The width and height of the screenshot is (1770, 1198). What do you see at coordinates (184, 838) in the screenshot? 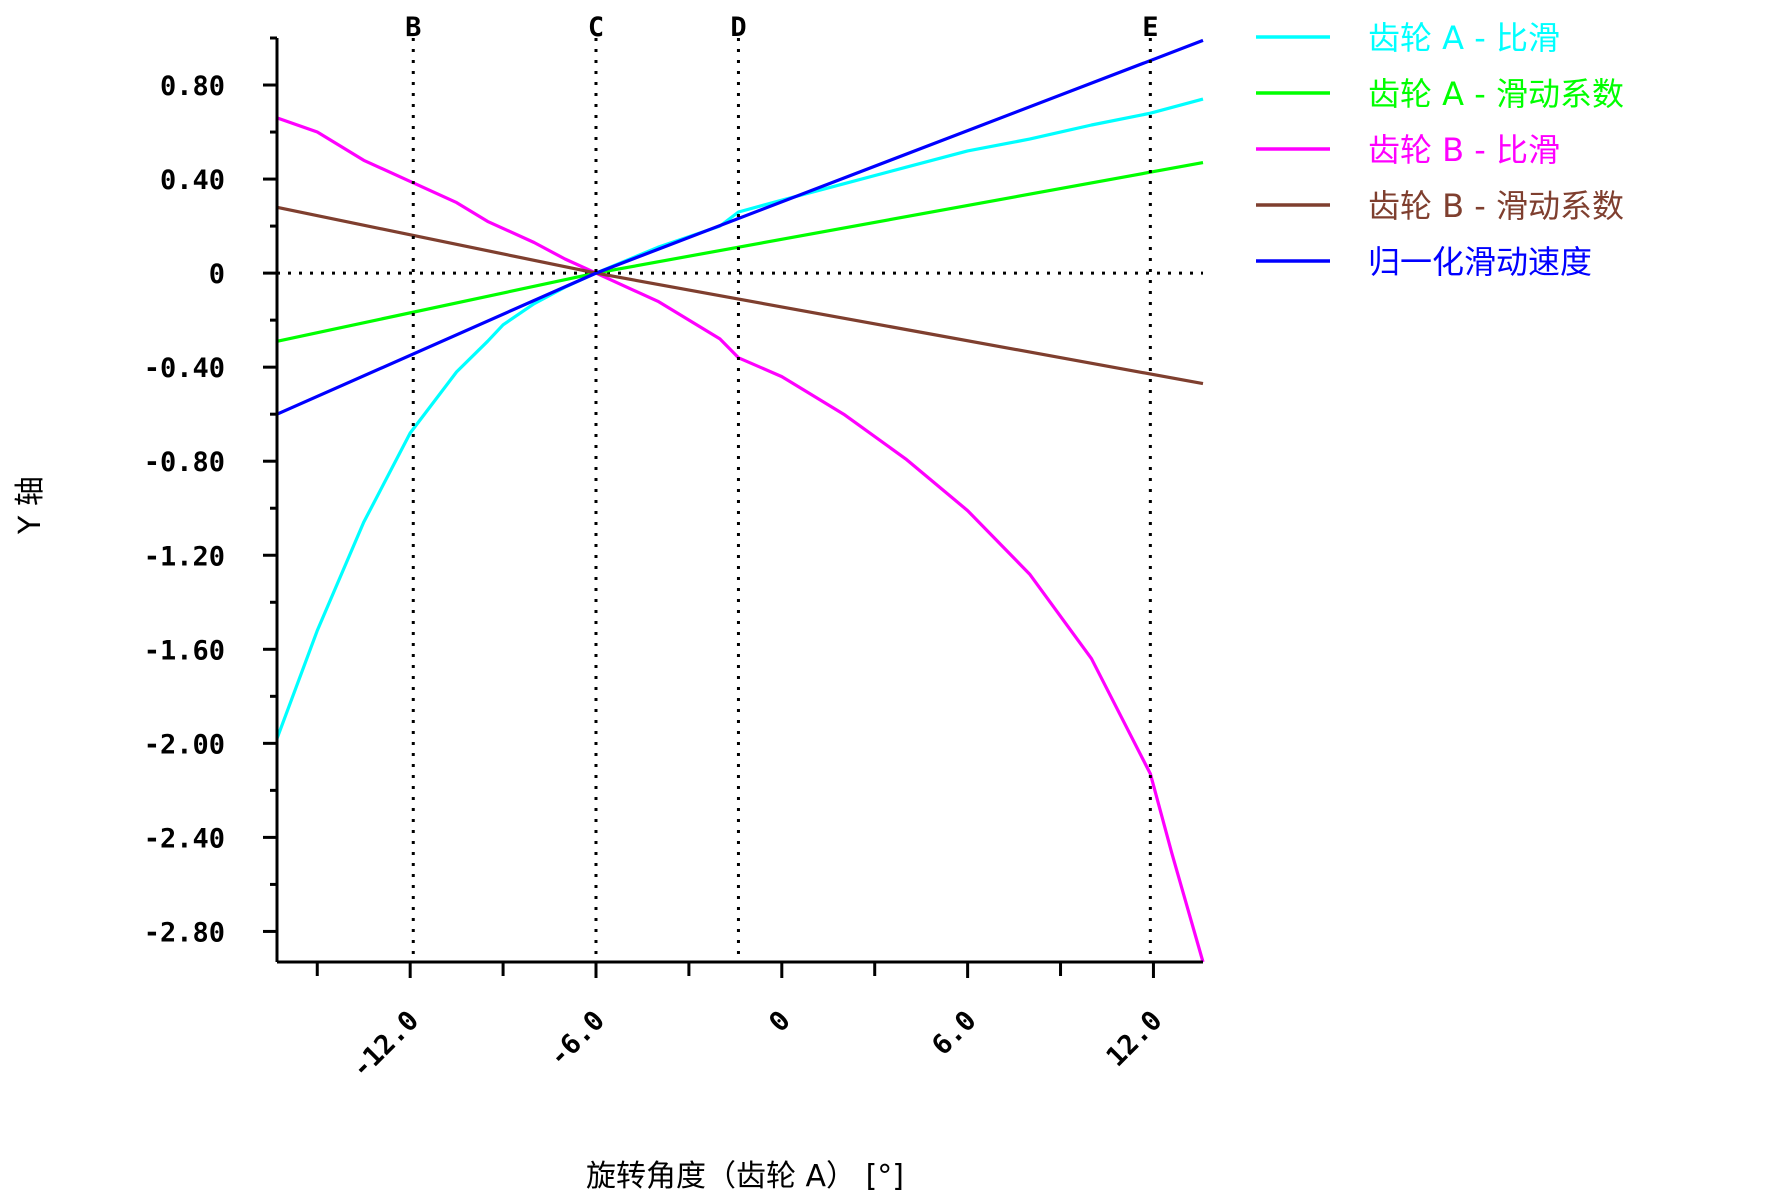
I see `y-tick-label: -2.40` at bounding box center [184, 838].